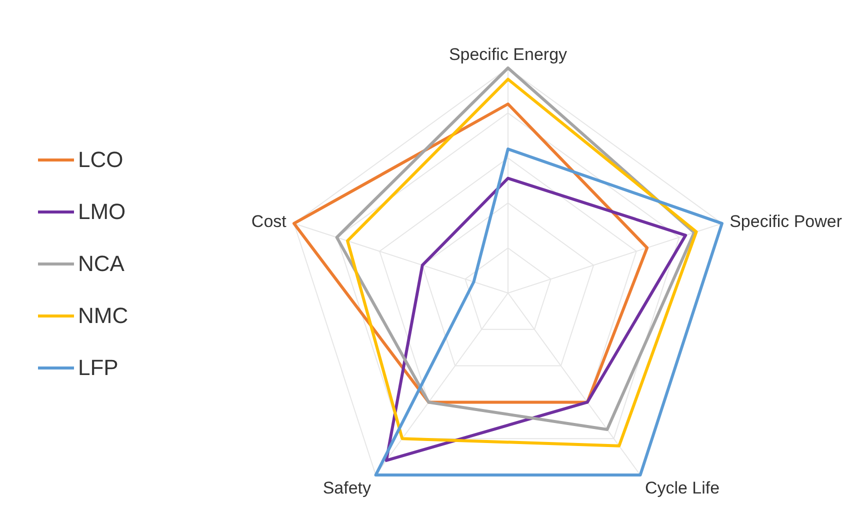  Describe the element at coordinates (682, 488) in the screenshot. I see `spoke-label: Cycle Life` at that location.